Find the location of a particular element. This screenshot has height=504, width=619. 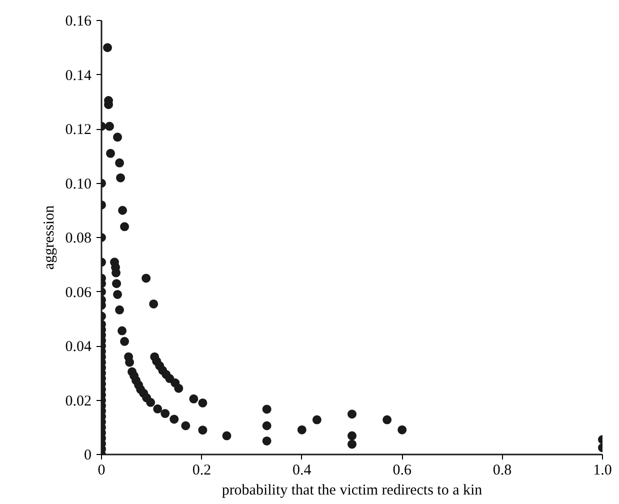

y-tick-label: 0.16 is located at coordinates (78, 22).